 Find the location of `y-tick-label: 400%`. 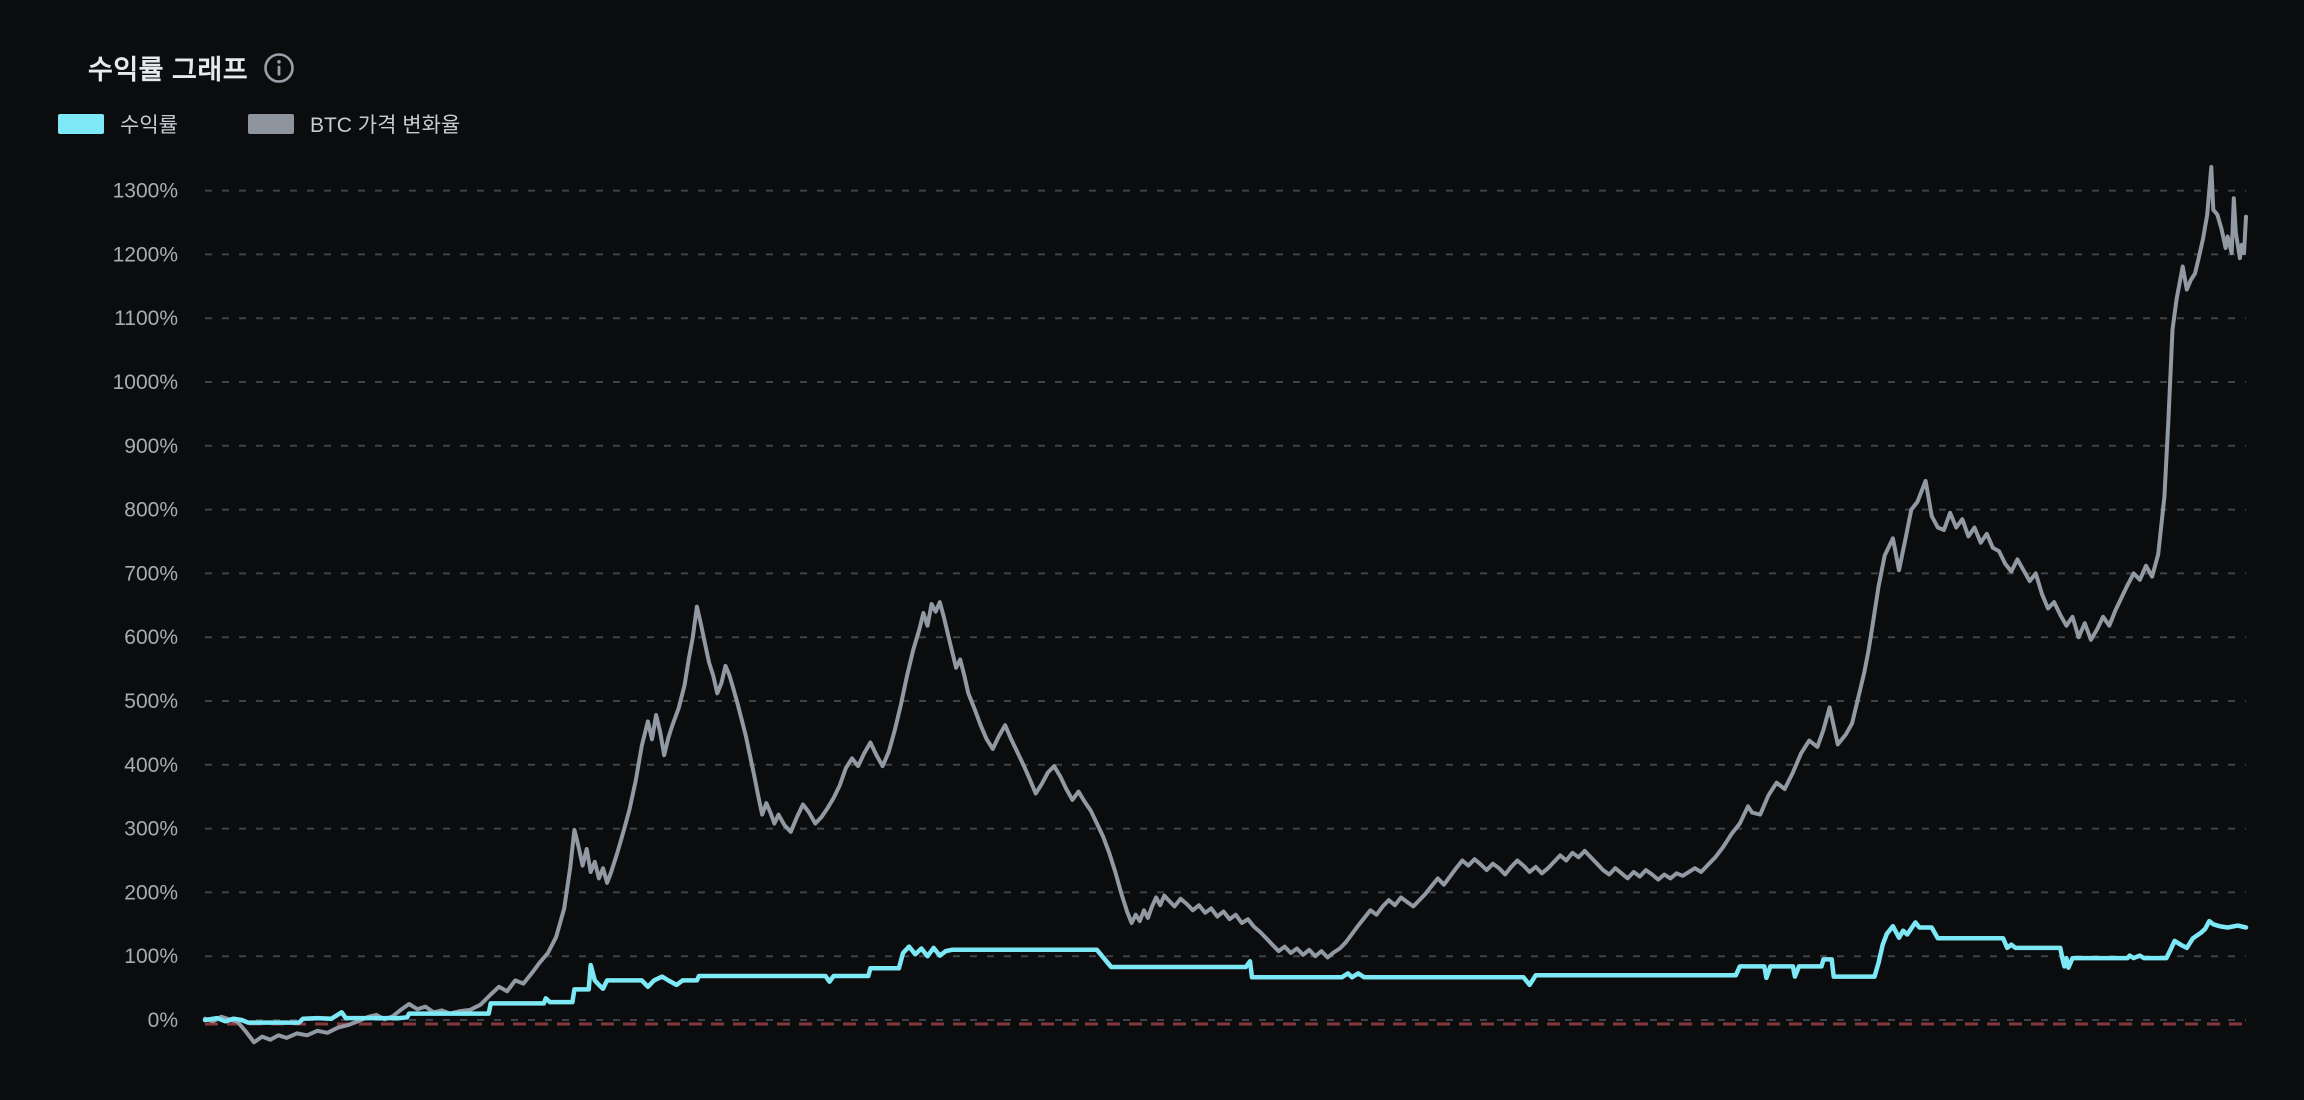

y-tick-label: 400% is located at coordinates (151, 765).